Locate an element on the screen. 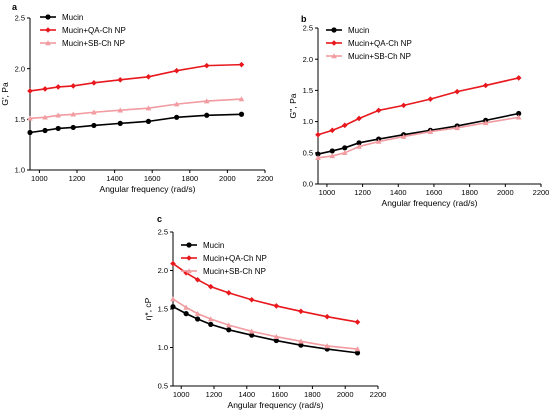 Image resolution: width=550 pixels, height=412 pixels. y-tick-label: 0.0 is located at coordinates (308, 184).